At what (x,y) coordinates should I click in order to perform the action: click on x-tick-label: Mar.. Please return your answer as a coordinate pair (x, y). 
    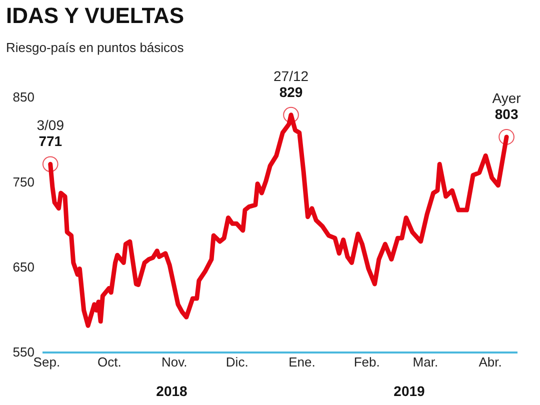
    Looking at the image, I should click on (425, 362).